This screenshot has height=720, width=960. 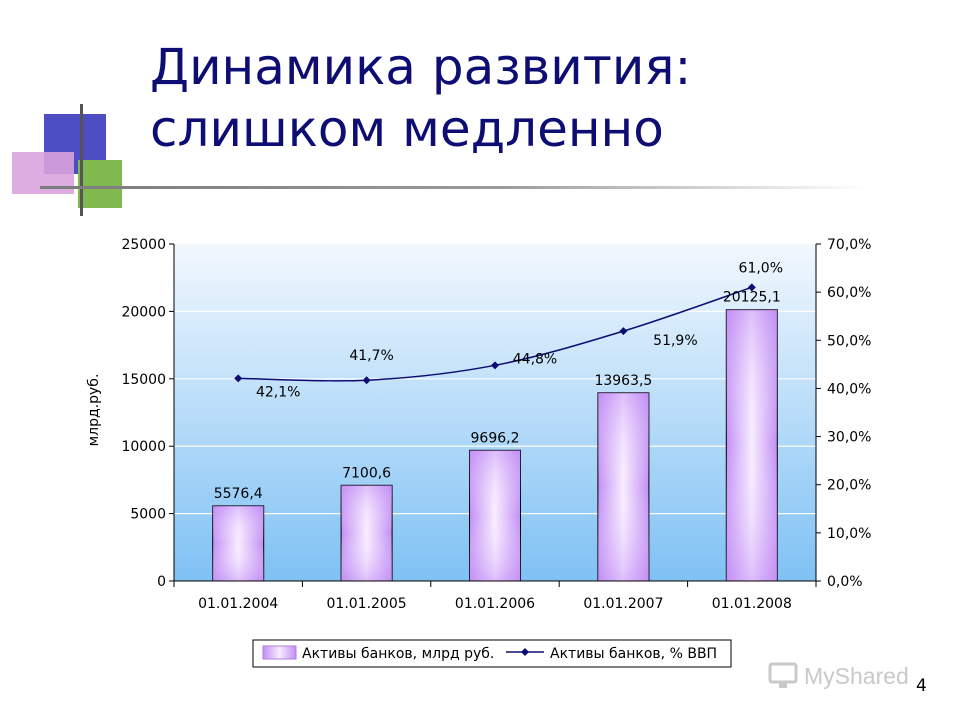 What do you see at coordinates (843, 413) in the screenshot?
I see `right-axis-ticks: 0,0% 10,0% 20,0% 30,0% 40,0% 50,0% 60,0% 70,0%` at bounding box center [843, 413].